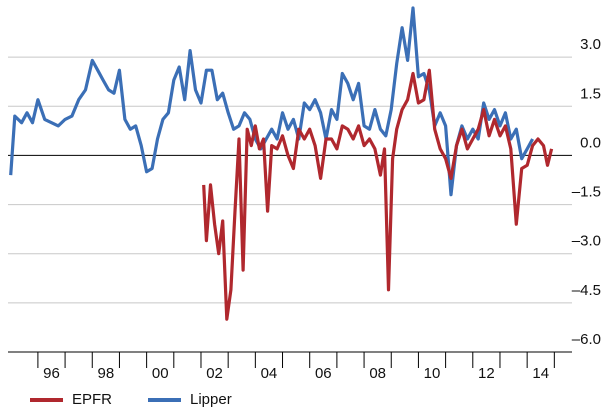  I want to click on x-tick-label: 10, so click(432, 373).